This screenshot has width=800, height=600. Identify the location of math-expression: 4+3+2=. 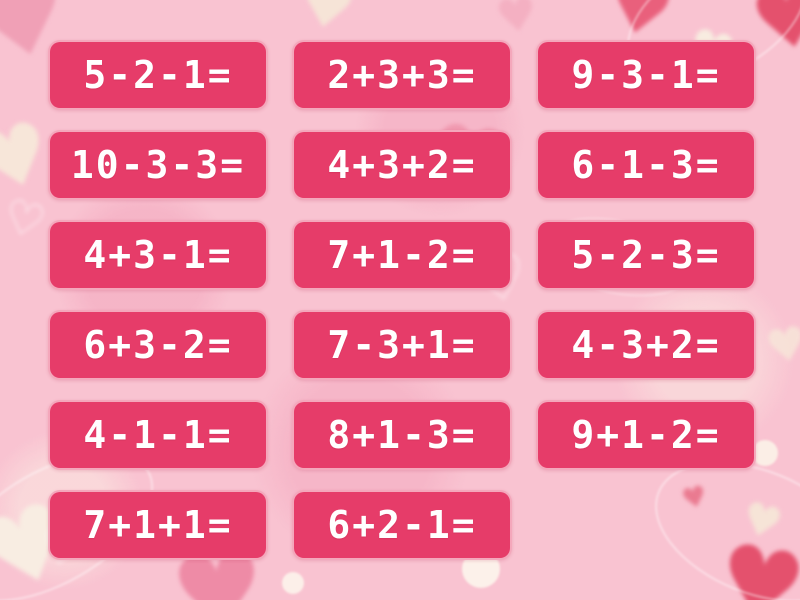
(402, 165).